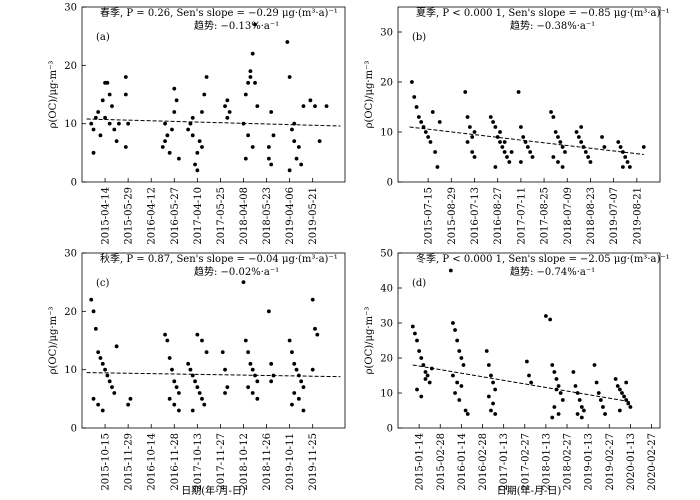 This screenshot has height=500, width=700. I want to click on x-tick-label: 2017-07-11, so click(521, 216).